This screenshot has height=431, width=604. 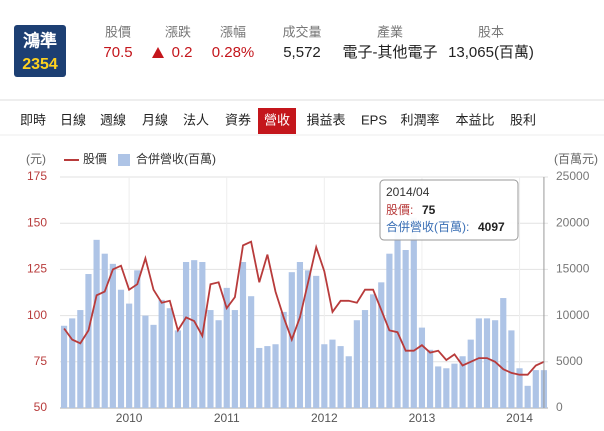 I want to click on tab: 股利, so click(x=523, y=119).